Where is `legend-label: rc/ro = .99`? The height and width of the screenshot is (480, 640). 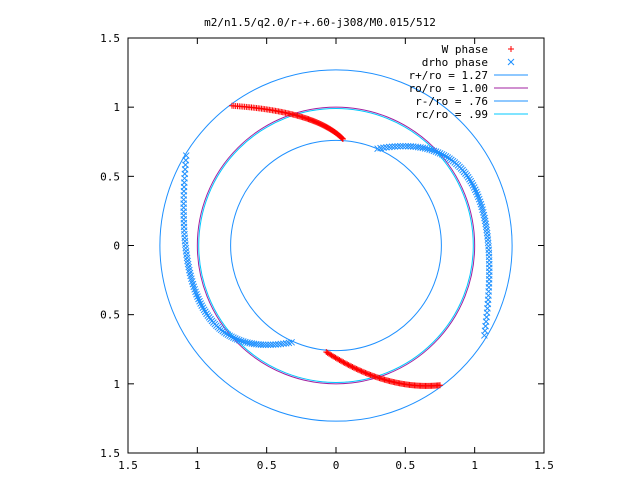
legend-label: rc/ro = .99 is located at coordinates (451, 114).